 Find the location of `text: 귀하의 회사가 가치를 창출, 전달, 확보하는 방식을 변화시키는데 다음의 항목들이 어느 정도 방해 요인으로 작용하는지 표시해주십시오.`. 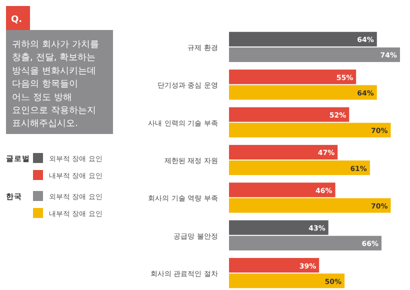

text: 귀하의 회사가 가치를 창출, 전달, 확보하는 방식을 변화시키는데 다음의 항목들이 어느 정도 방해 요인으로 작용하는지 표시해주십시오. is located at coordinates (55, 84).